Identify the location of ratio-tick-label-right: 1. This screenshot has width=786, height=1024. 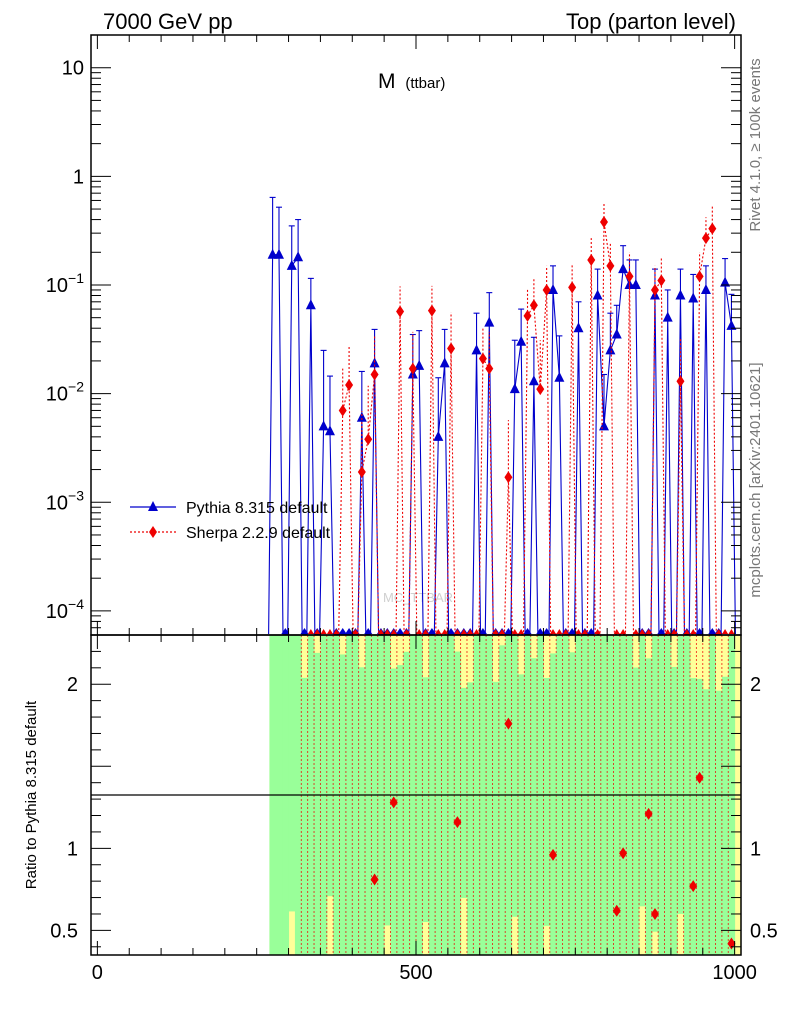
(755, 849).